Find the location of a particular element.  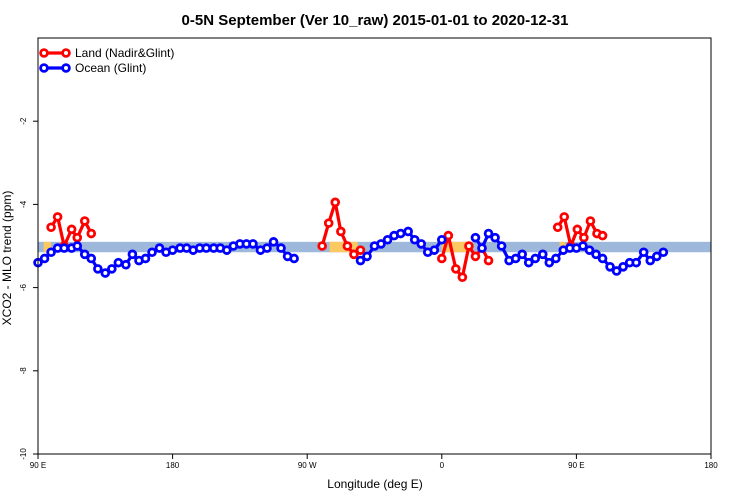

legend: Land (Nadir&Glint)Ocean (Glint) is located at coordinates (106, 60).